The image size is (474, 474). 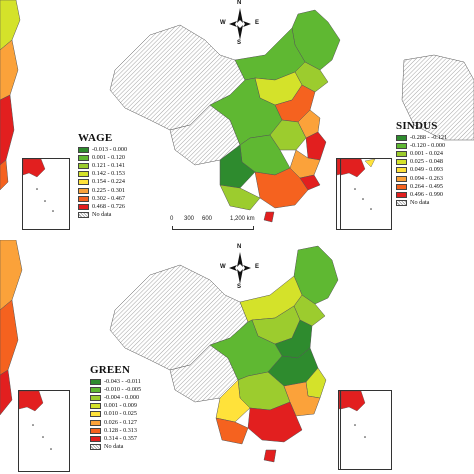 I want to click on legend-item: 0.025 - 0.048, so click(x=435, y=162).